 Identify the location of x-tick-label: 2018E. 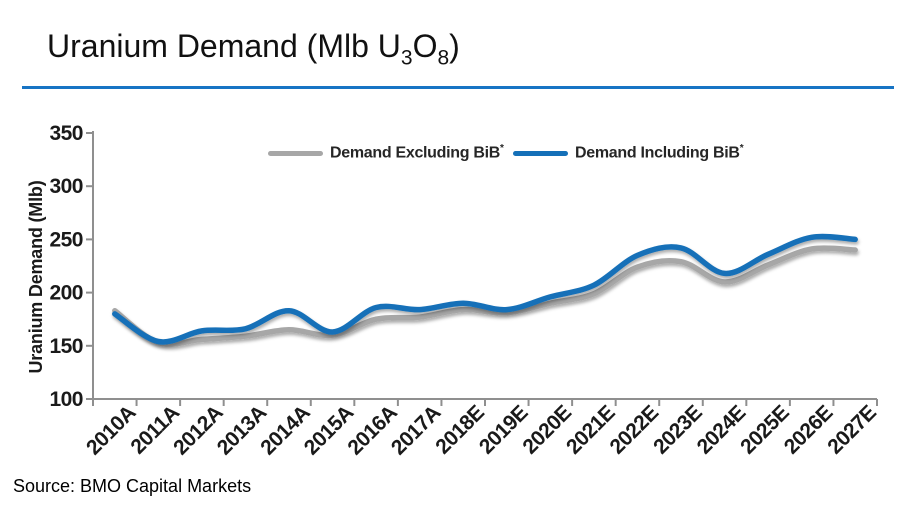
(460, 430).